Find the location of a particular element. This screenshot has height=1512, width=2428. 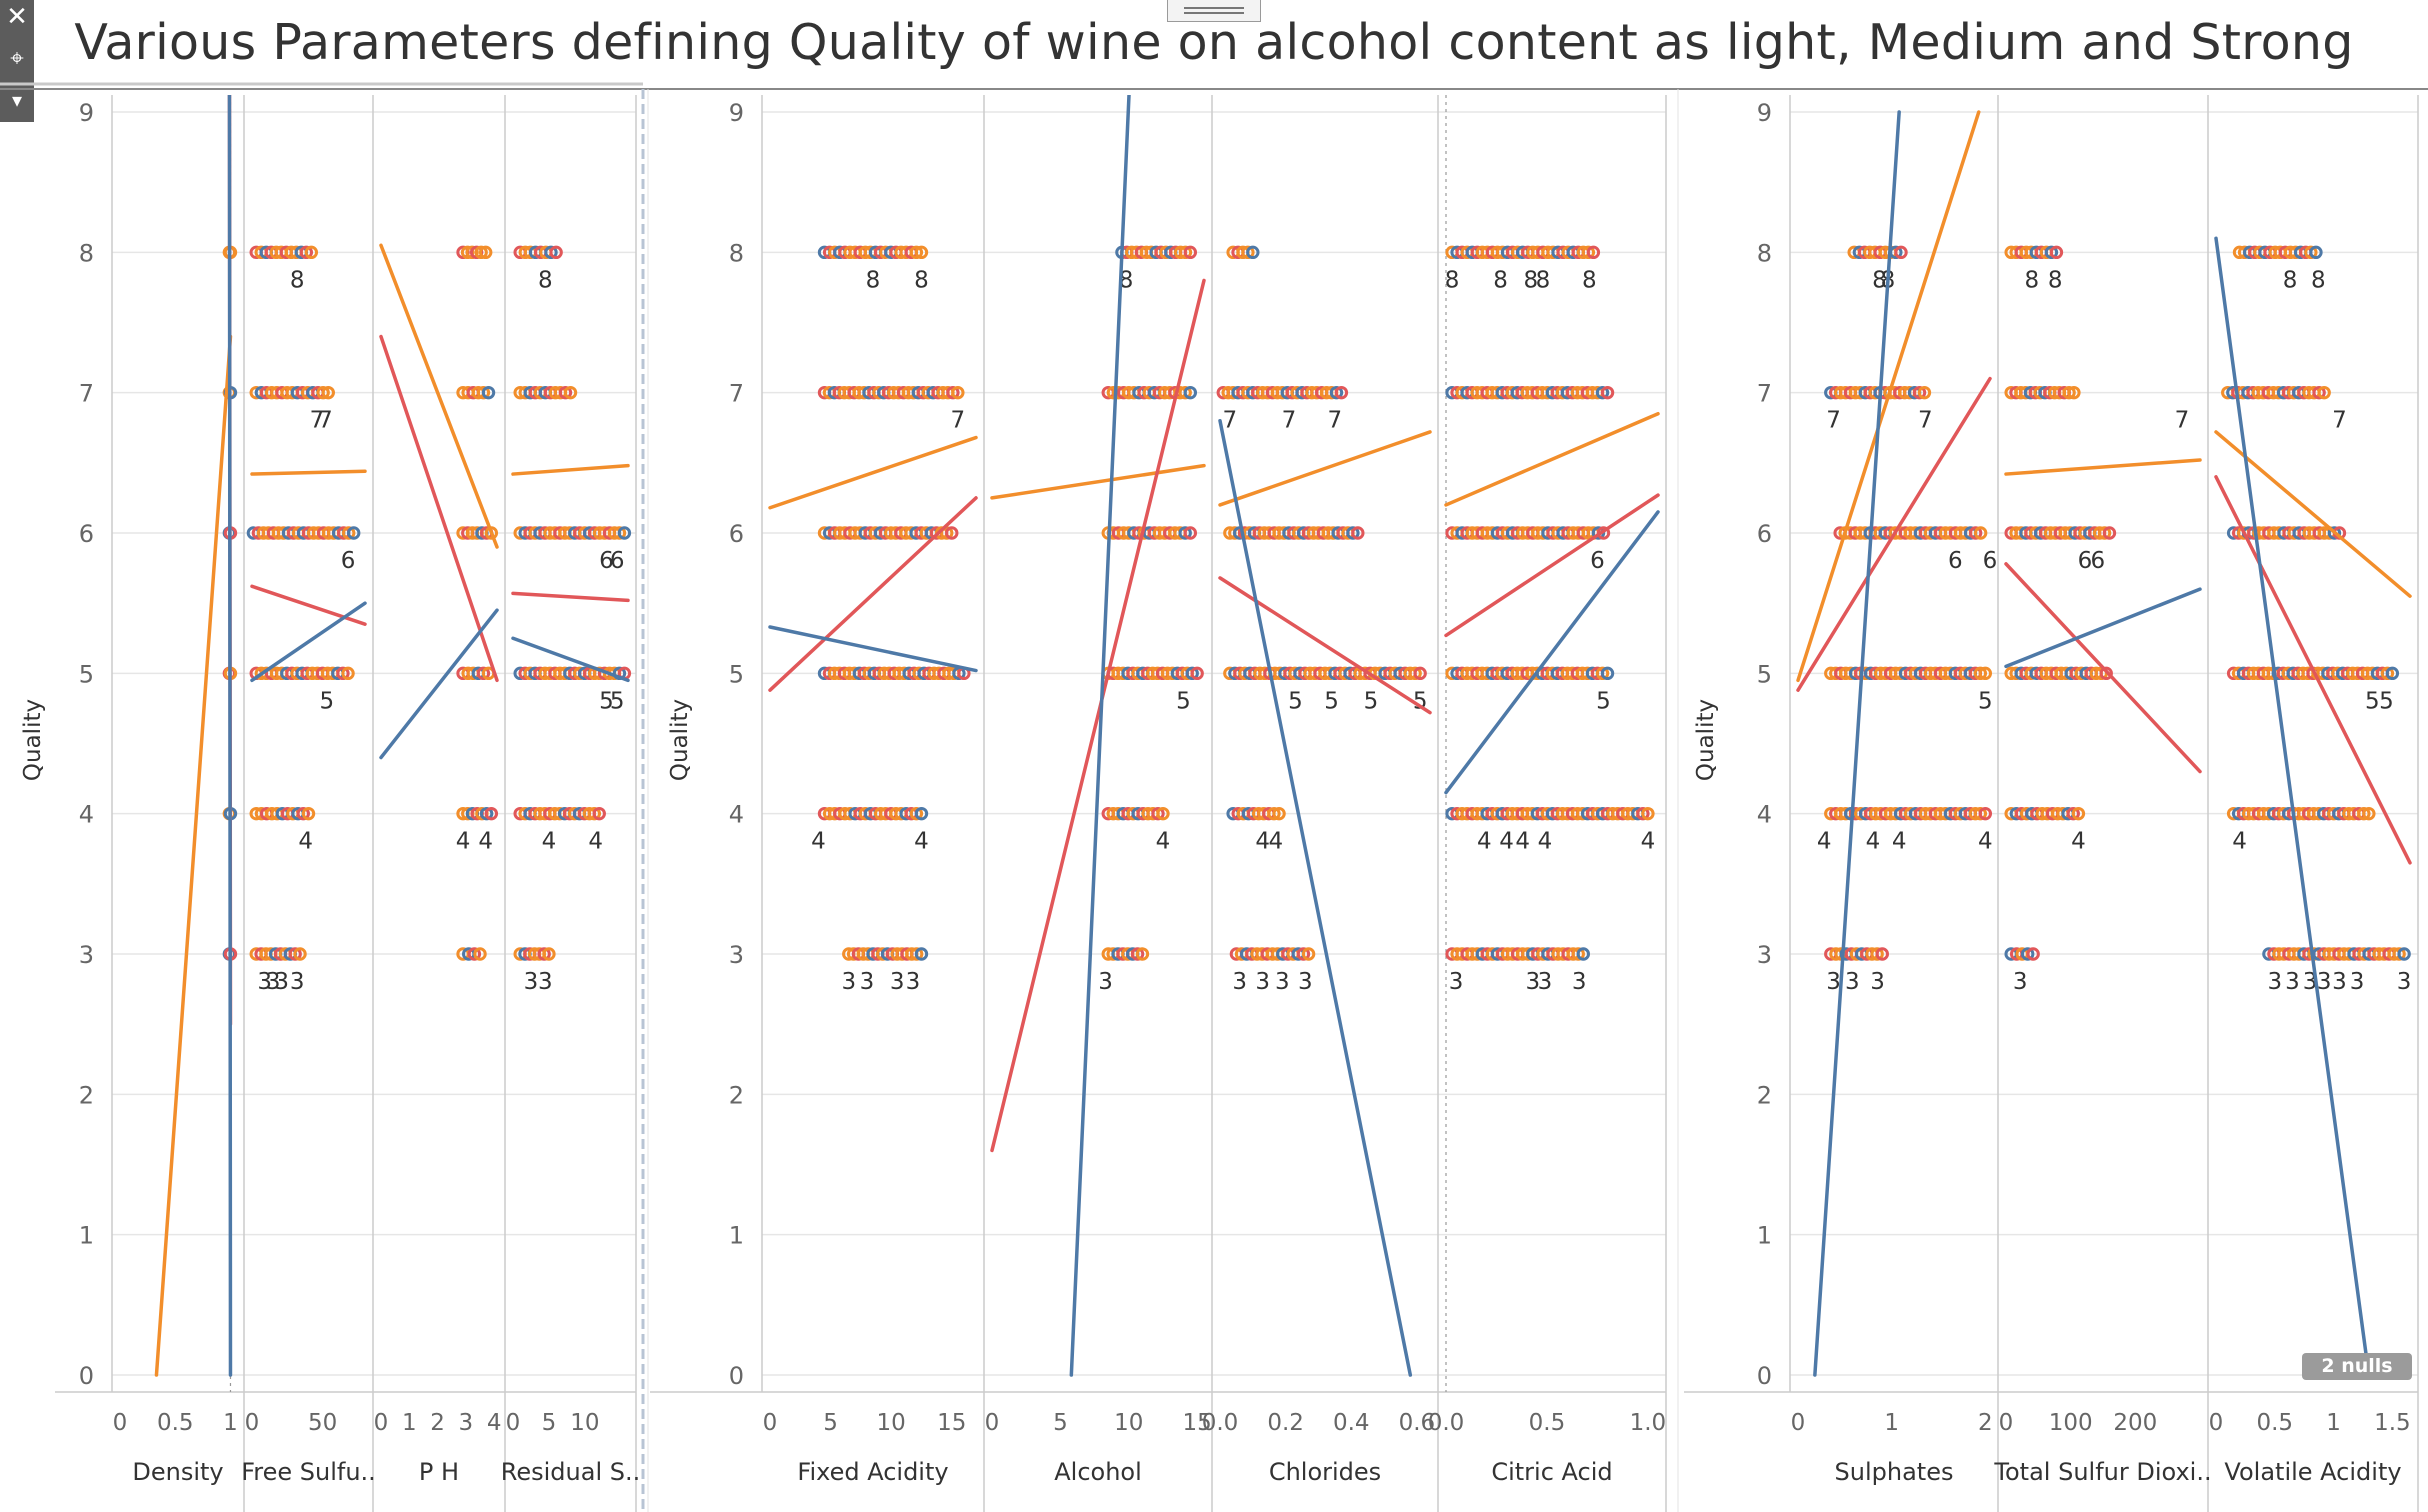

x-tick-label: 5 is located at coordinates (830, 1423).